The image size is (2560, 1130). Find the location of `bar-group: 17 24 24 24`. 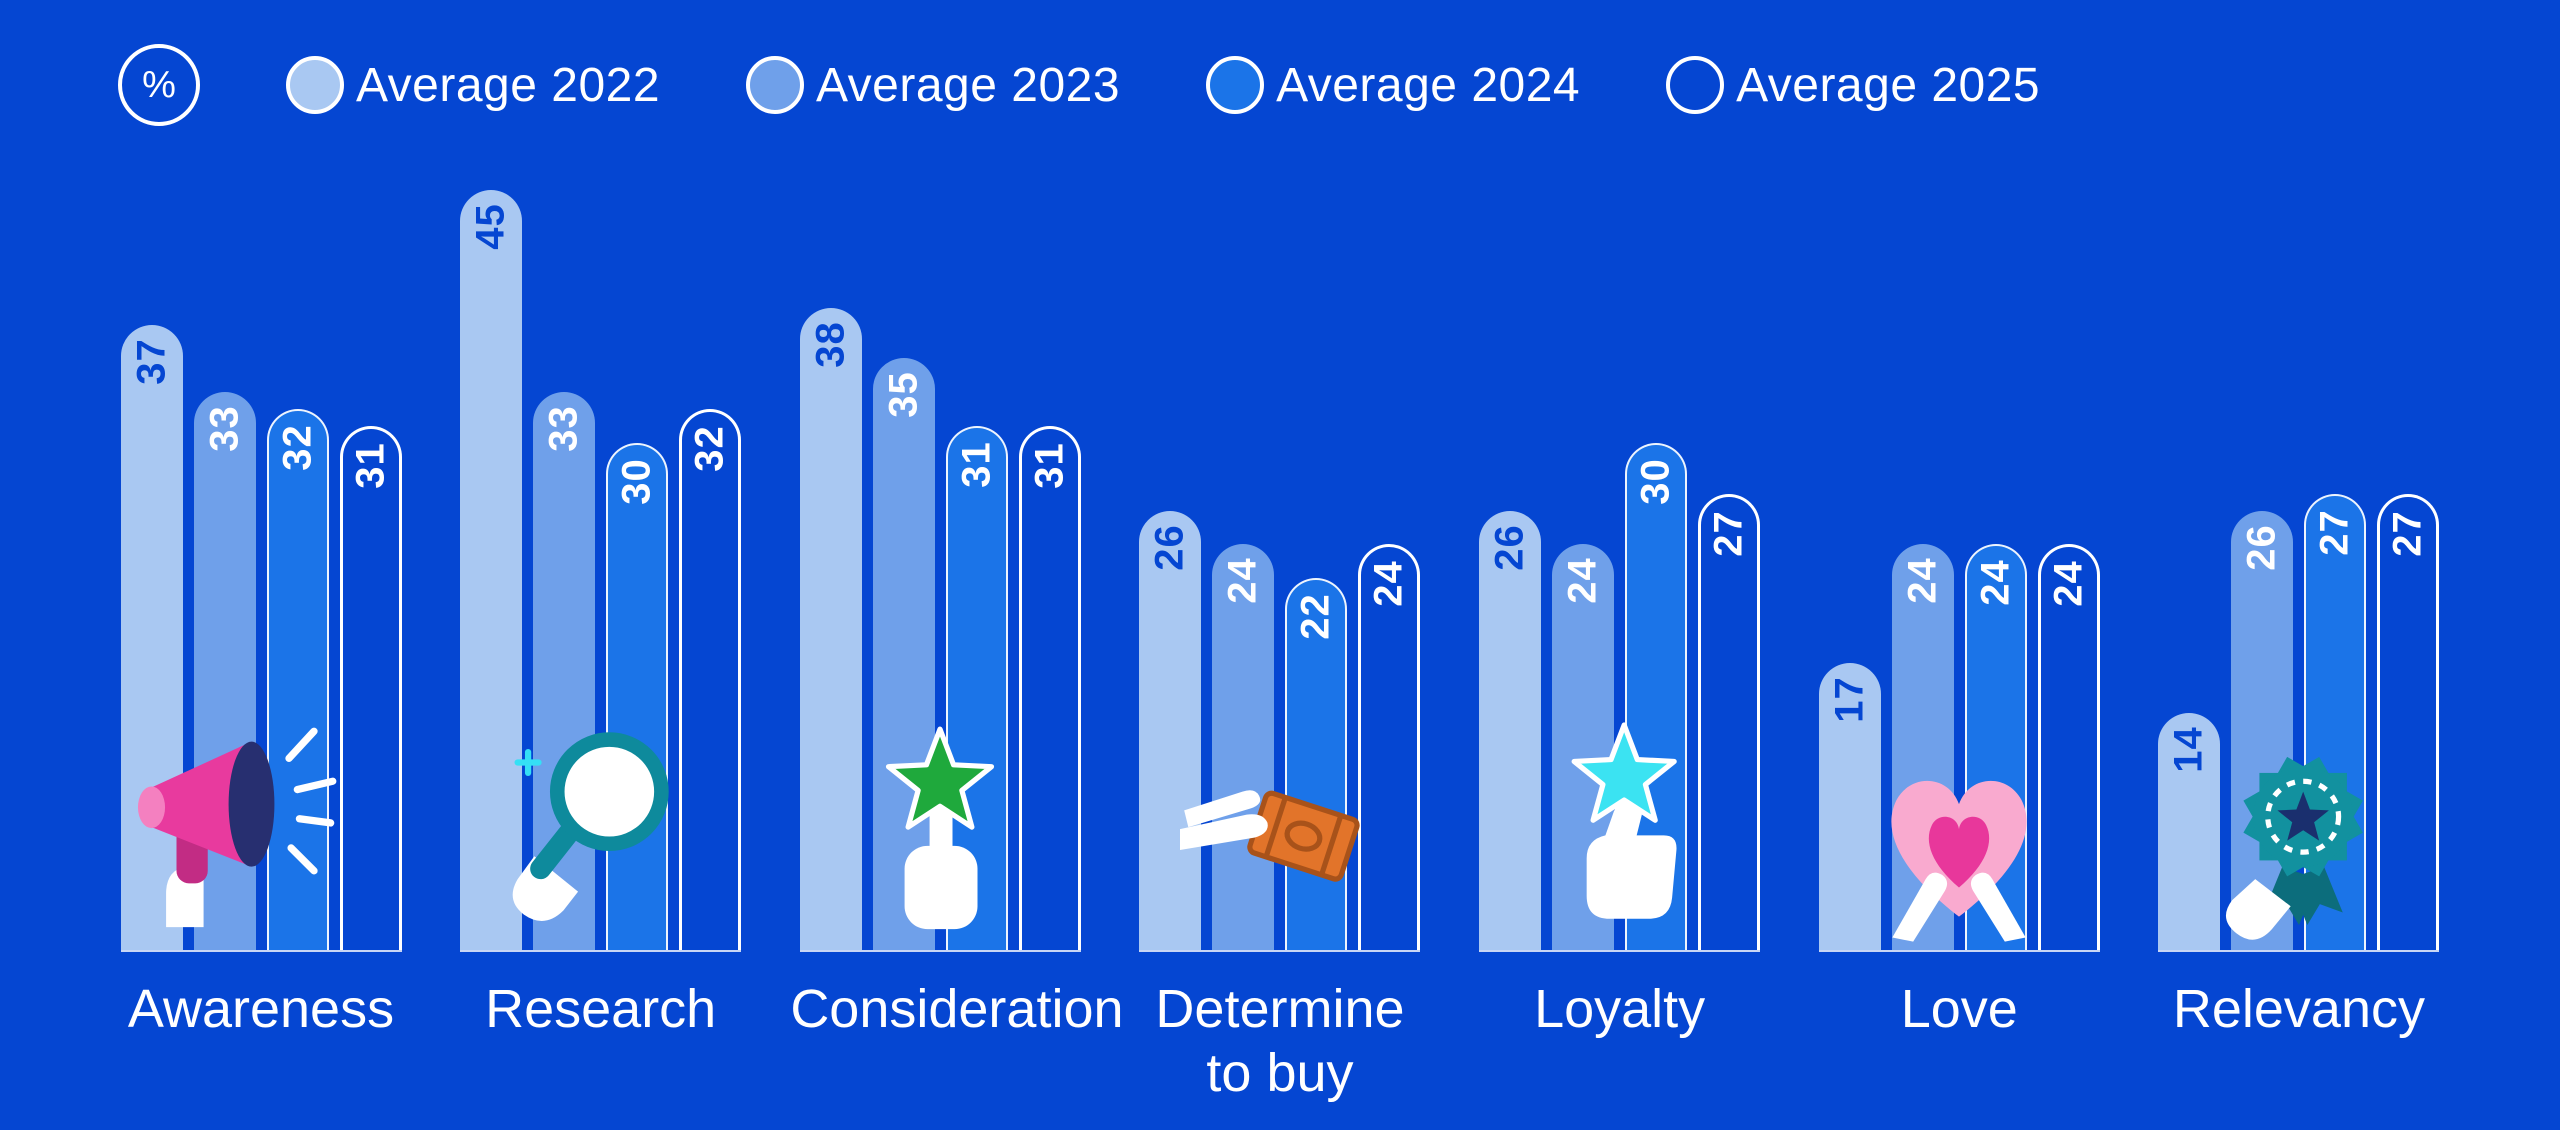

bar-group: 17 24 24 24 is located at coordinates (1959, 748).